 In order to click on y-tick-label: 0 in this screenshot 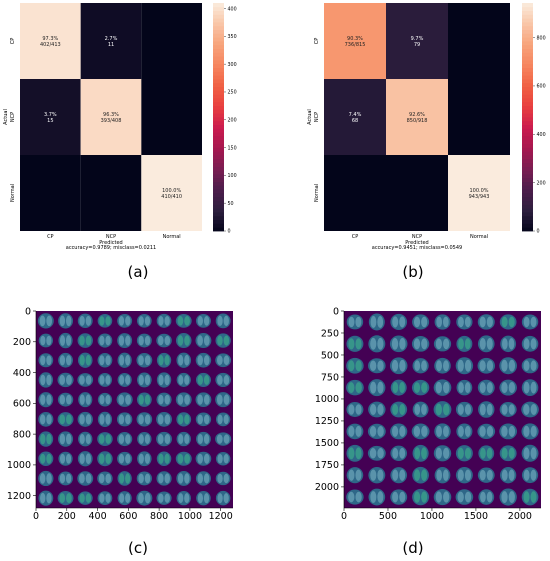, I will do `click(28, 311)`.